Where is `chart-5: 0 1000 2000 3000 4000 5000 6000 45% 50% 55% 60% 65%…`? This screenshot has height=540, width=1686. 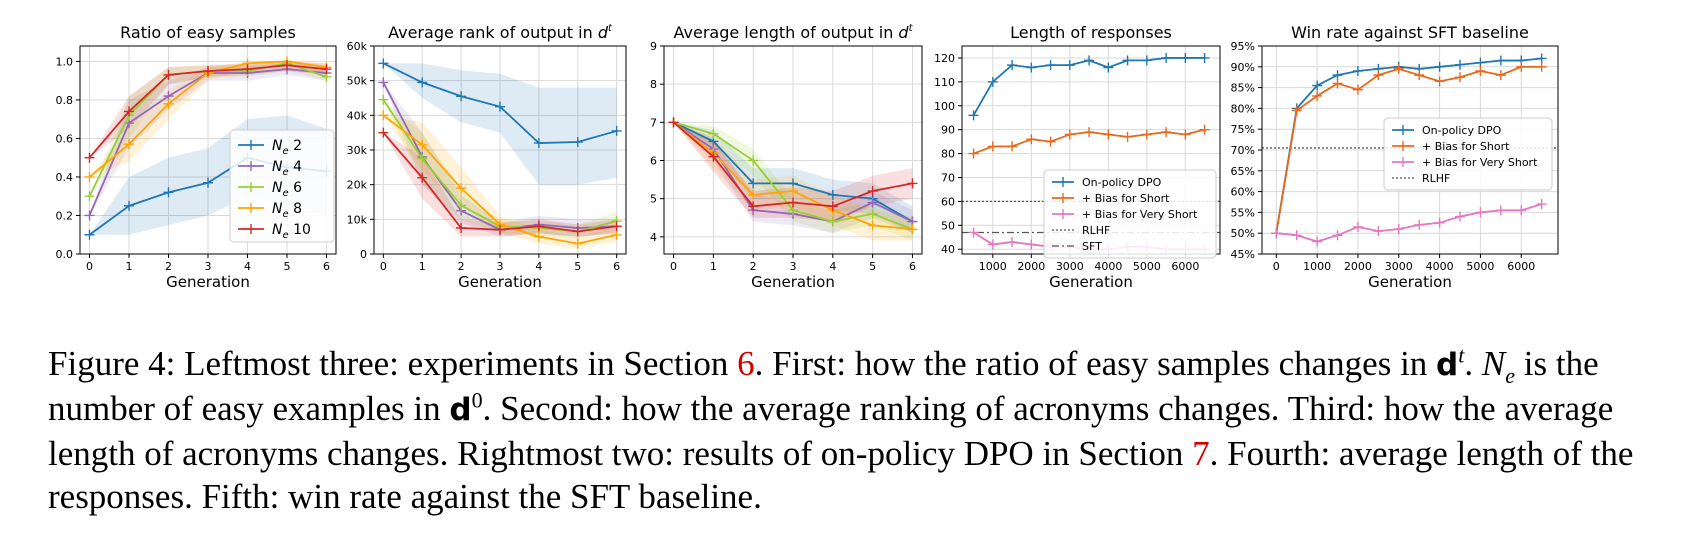
chart-5: 0 1000 2000 3000 4000 5000 6000 45% 50% 55% 60% 65%… is located at coordinates (1395, 157).